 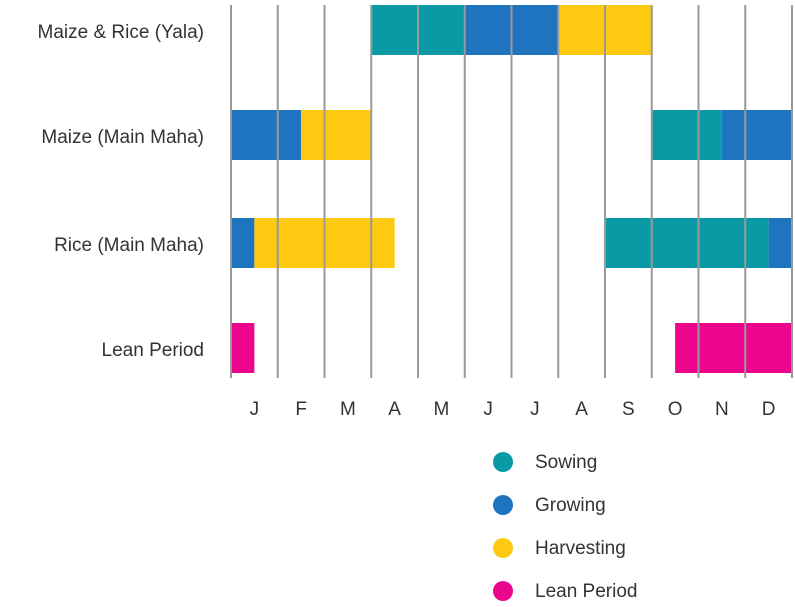 What do you see at coordinates (570, 505) in the screenshot?
I see `legend-label: Growing` at bounding box center [570, 505].